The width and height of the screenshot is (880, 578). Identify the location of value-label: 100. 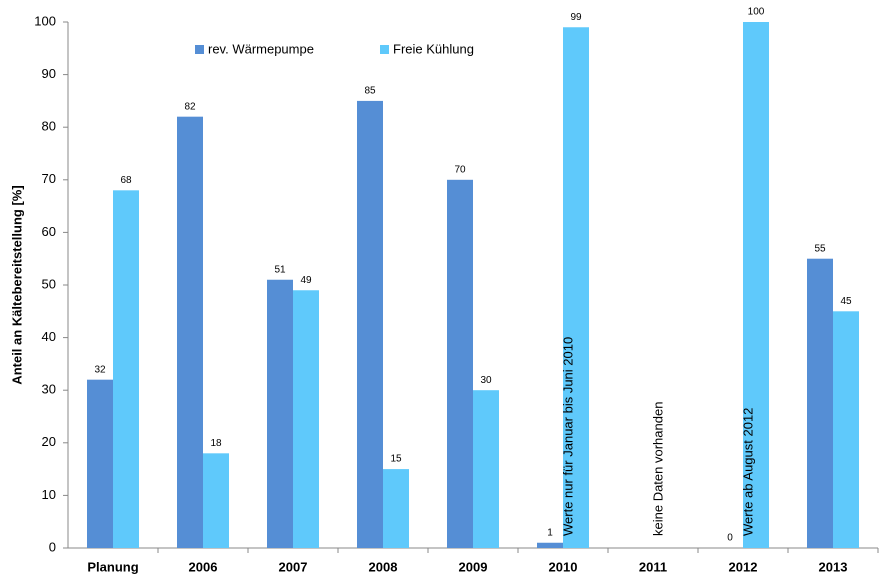
(756, 12).